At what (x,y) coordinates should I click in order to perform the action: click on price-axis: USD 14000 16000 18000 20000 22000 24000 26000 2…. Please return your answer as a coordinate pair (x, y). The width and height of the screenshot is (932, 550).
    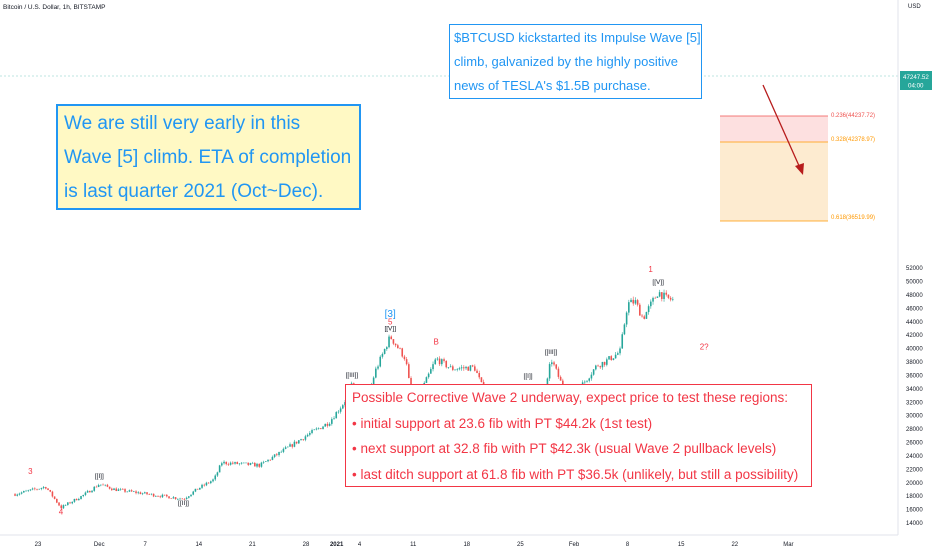
    Looking at the image, I should click on (910, 267).